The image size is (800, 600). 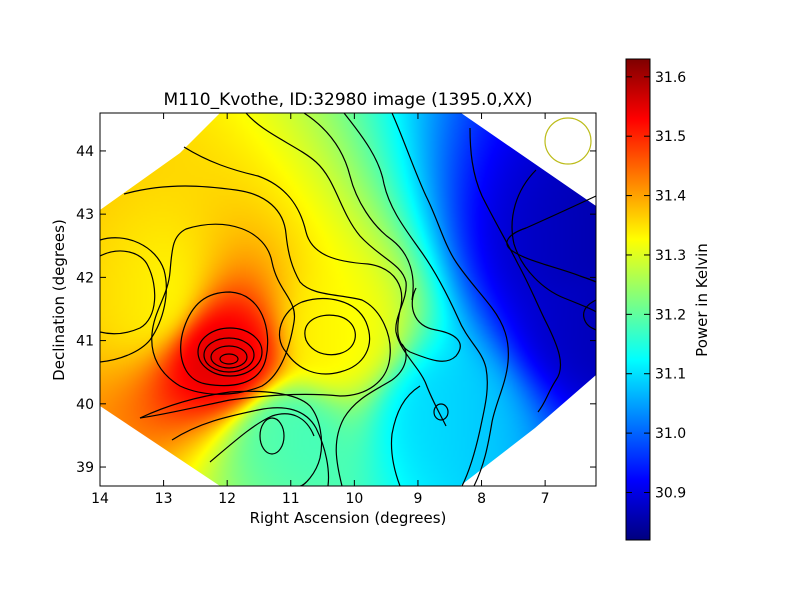 I want to click on colorbar, so click(x=638, y=299).